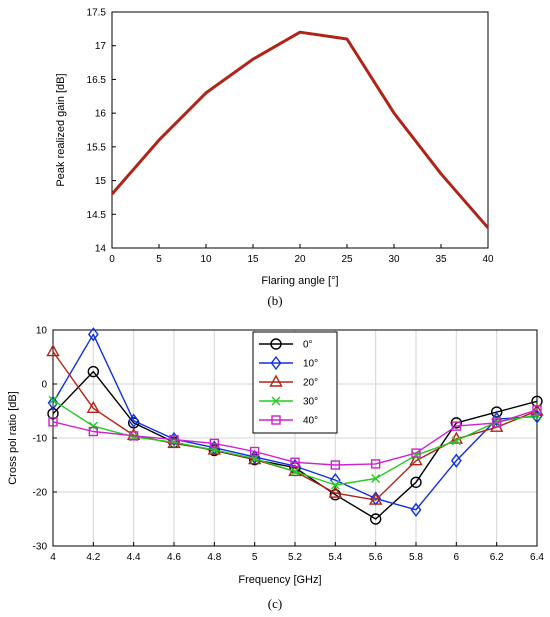  I want to click on series-line-40deg, so click(295, 437).